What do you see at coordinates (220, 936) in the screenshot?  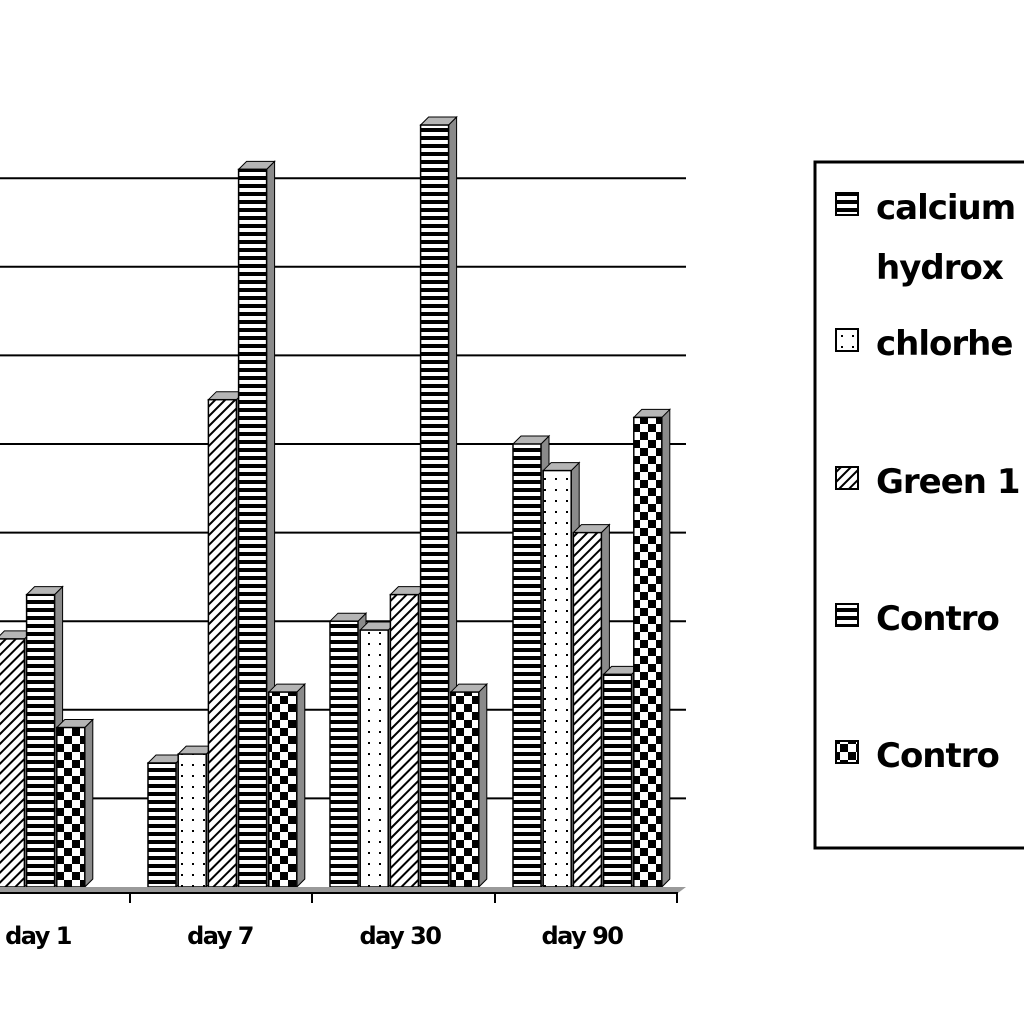 I see `x-tick-label: day 7` at bounding box center [220, 936].